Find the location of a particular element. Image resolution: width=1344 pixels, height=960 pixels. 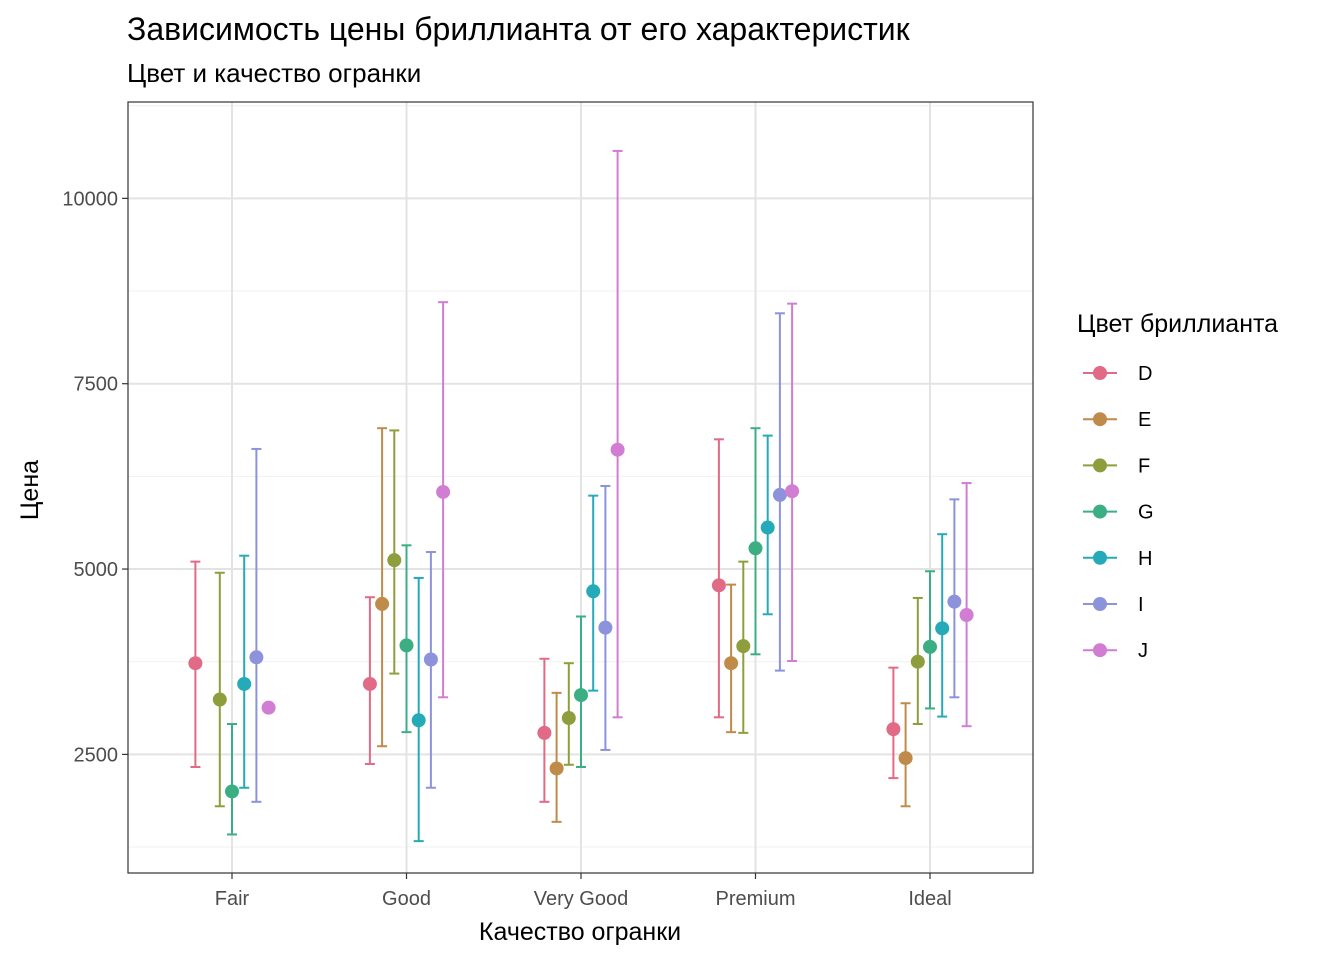

legend-label: F is located at coordinates (1144, 466).